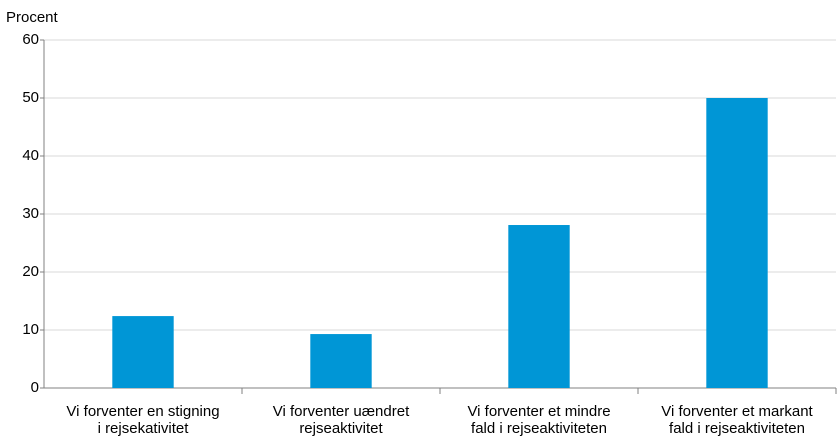 This screenshot has height=441, width=838. Describe the element at coordinates (538, 411) in the screenshot. I see `x-tick-label: Vi forventer et mindre` at that location.